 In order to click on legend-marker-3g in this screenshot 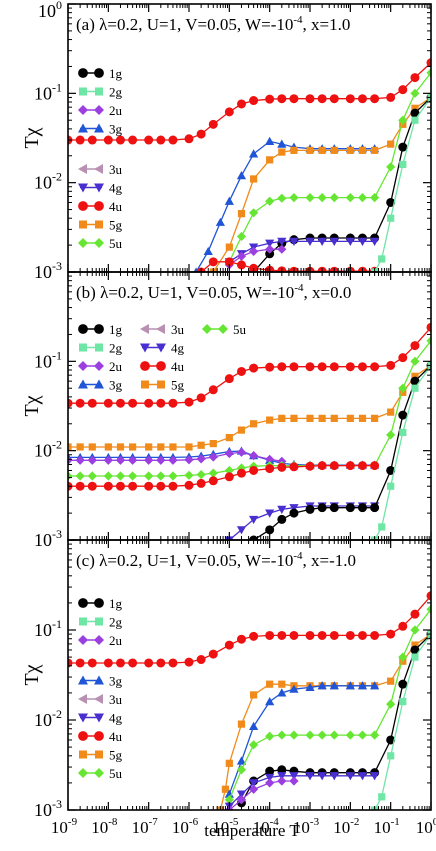, I will do `click(83, 128)`.